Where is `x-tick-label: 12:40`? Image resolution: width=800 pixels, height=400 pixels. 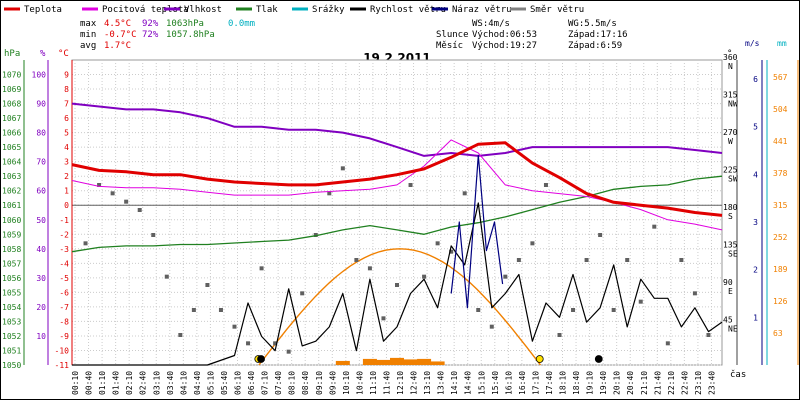
x-tick-label: 12:40 is located at coordinates (414, 383).